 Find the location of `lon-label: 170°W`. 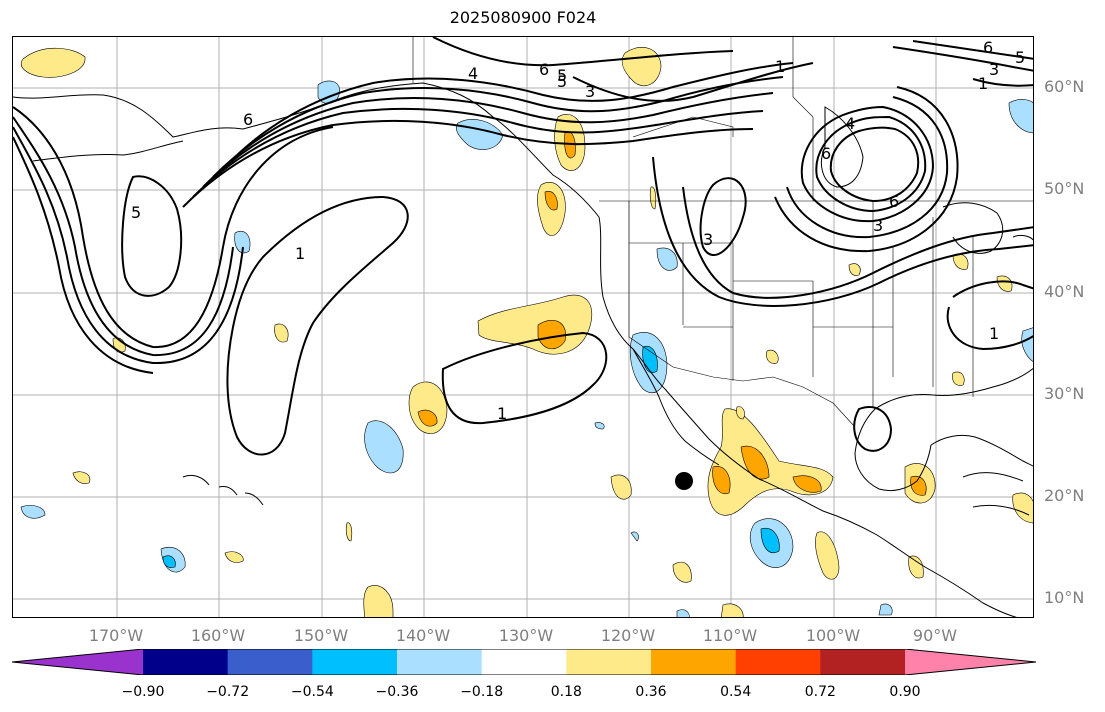

lon-label: 170°W is located at coordinates (116, 635).